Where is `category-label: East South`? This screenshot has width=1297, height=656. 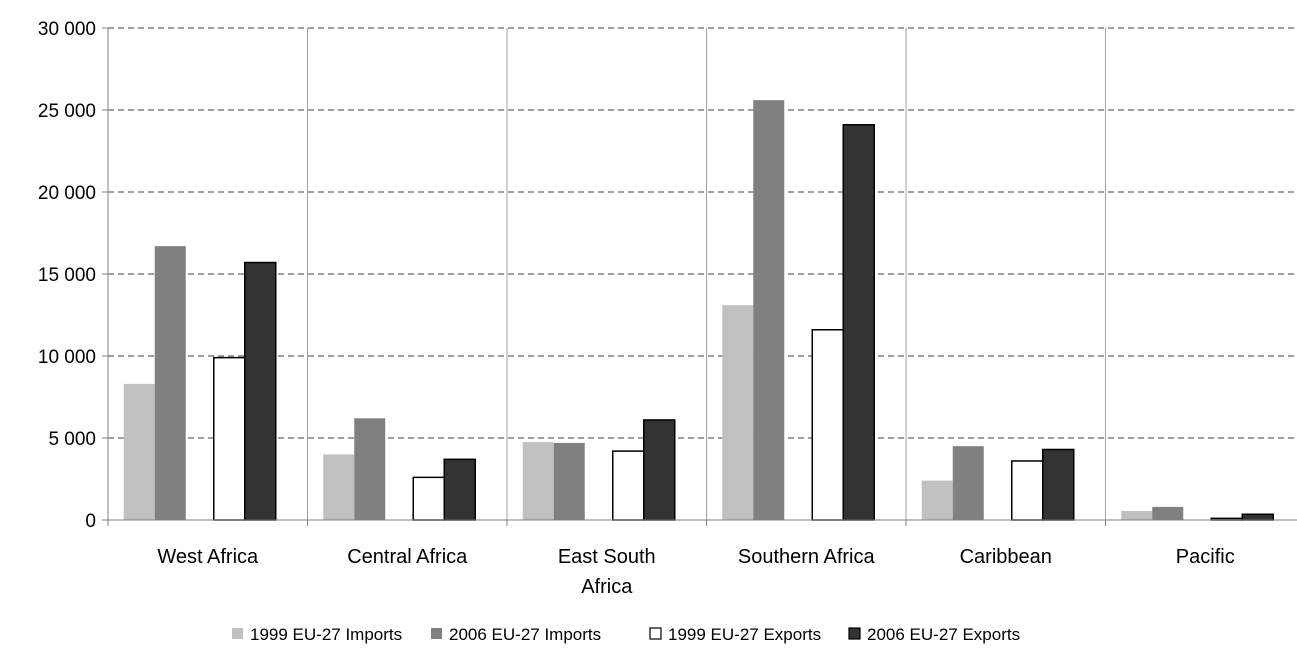
category-label: East South is located at coordinates (607, 557).